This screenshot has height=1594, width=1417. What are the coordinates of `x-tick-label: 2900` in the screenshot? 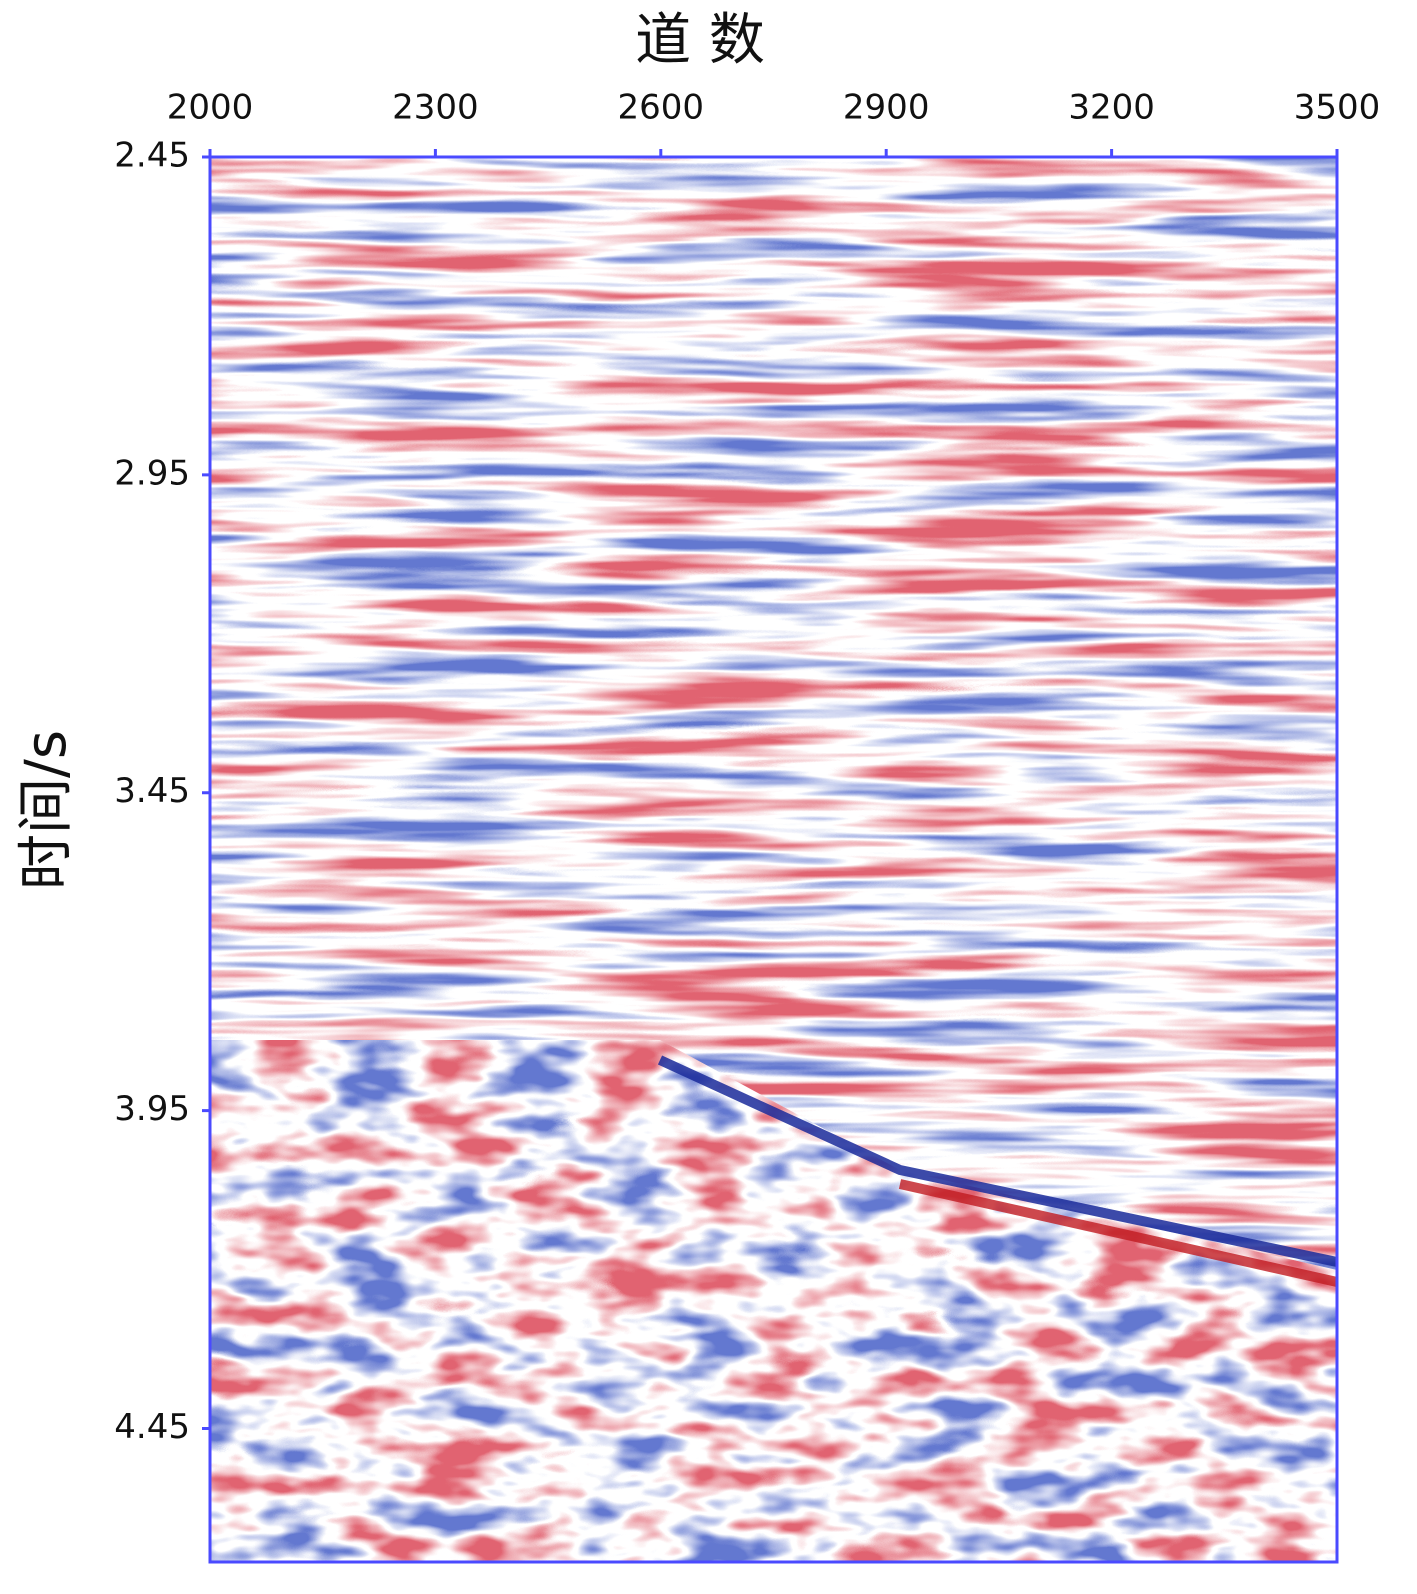 It's located at (886, 108).